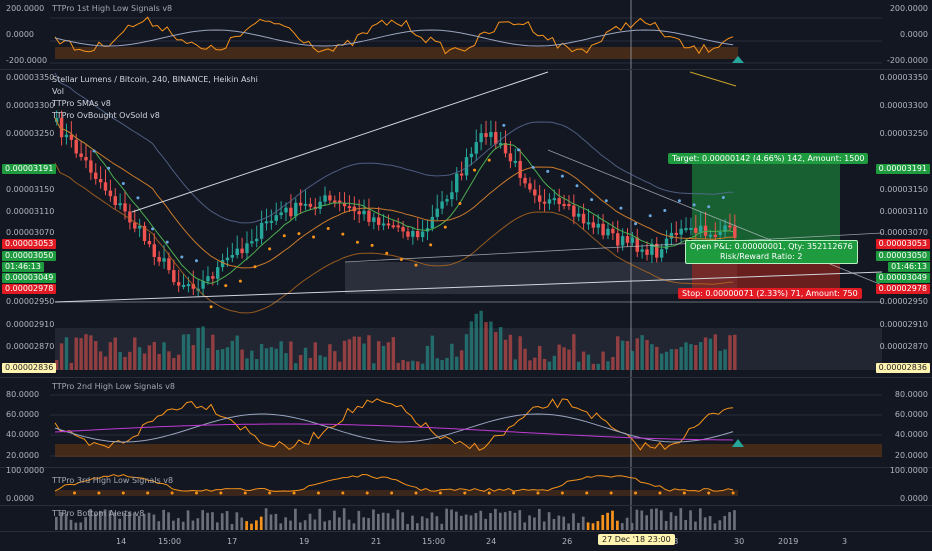 The height and width of the screenshot is (551, 932). I want to click on price-tick: 0.00003070, so click(903, 232).